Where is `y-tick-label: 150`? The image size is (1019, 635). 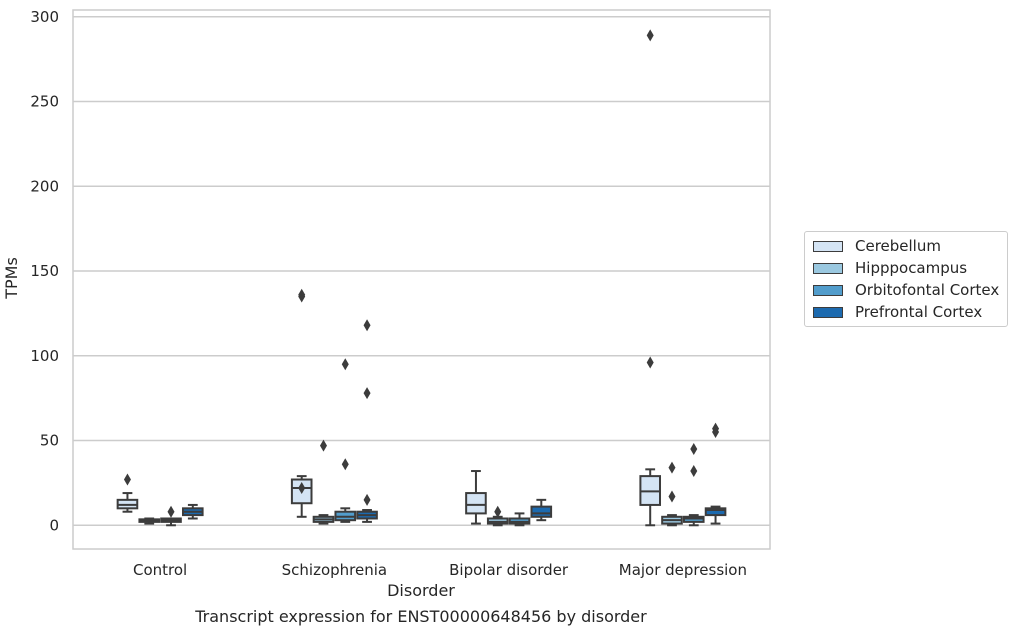
y-tick-label: 150 is located at coordinates (44, 271).